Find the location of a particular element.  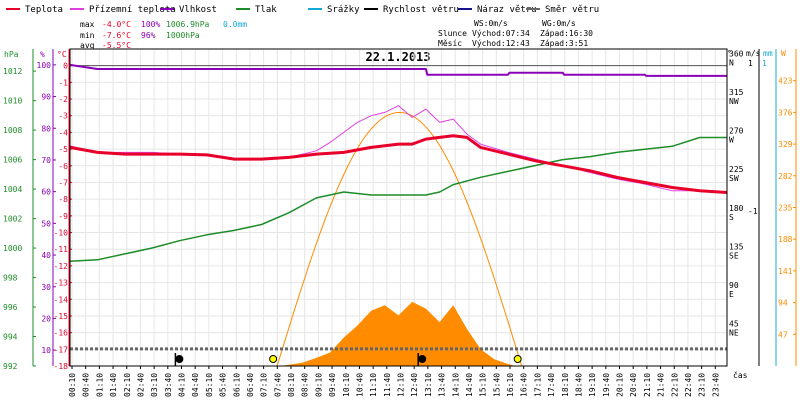

wind-dir-tick-label: S is located at coordinates (731, 217).